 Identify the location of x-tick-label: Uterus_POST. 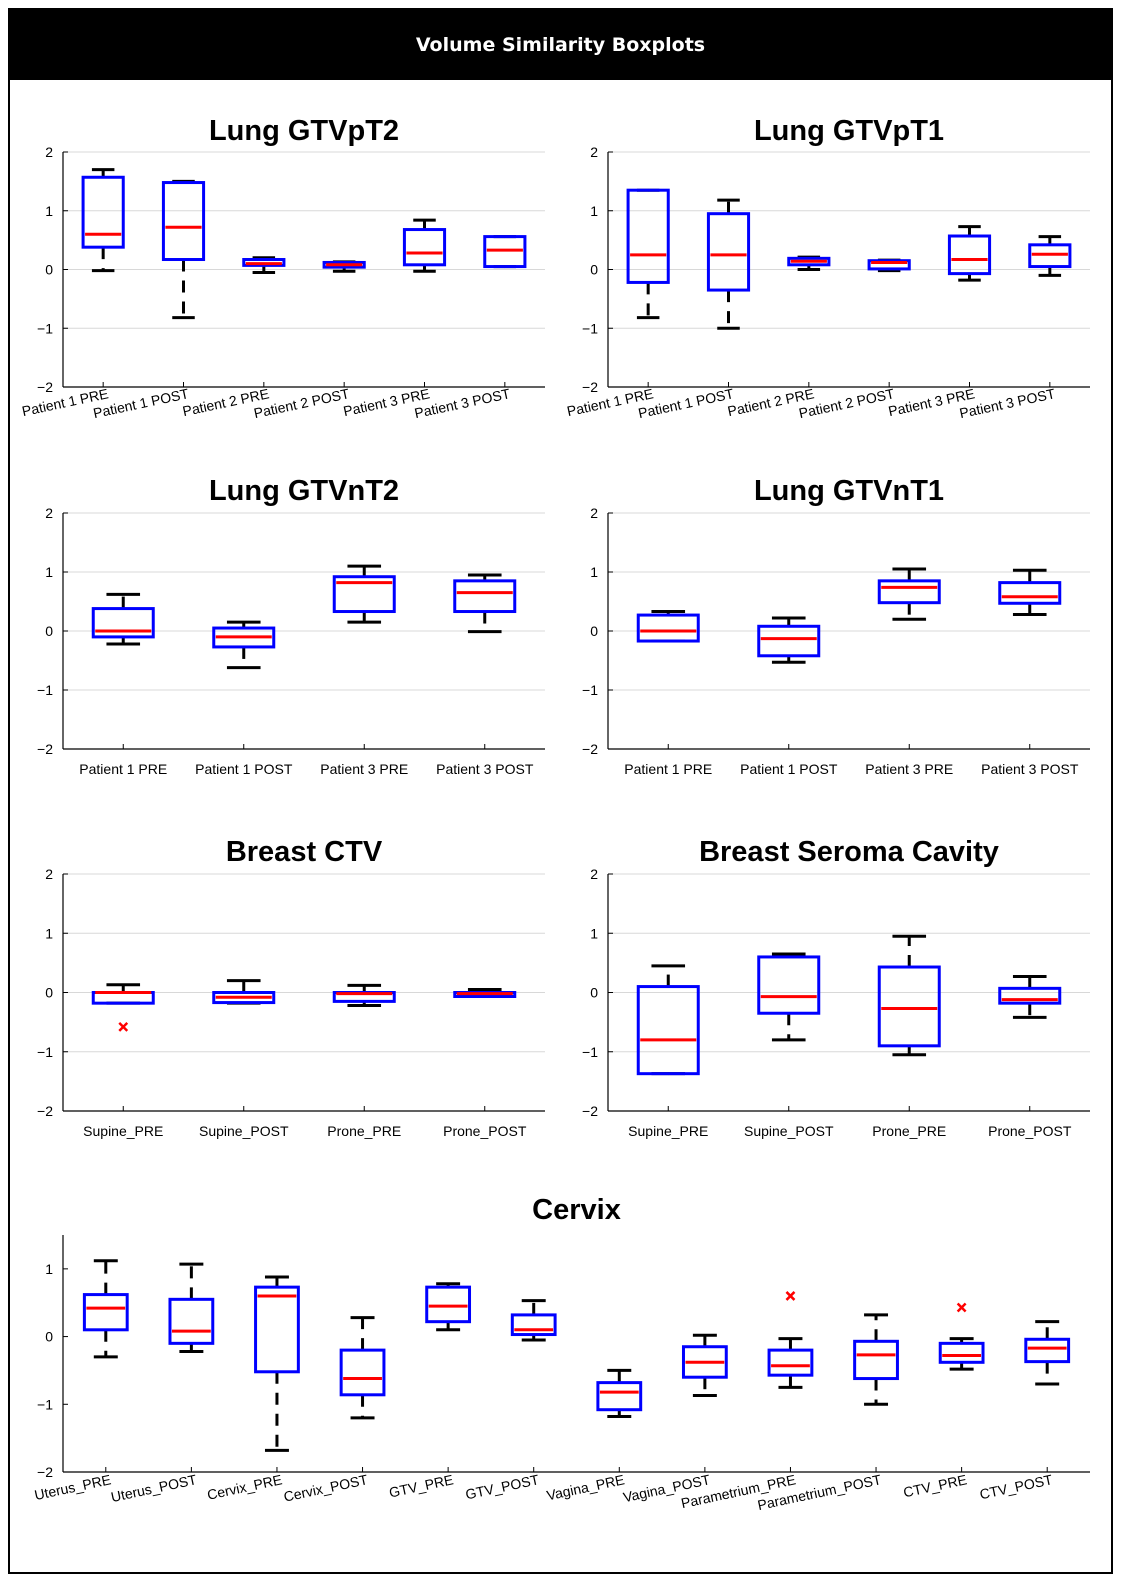
(153, 1488).